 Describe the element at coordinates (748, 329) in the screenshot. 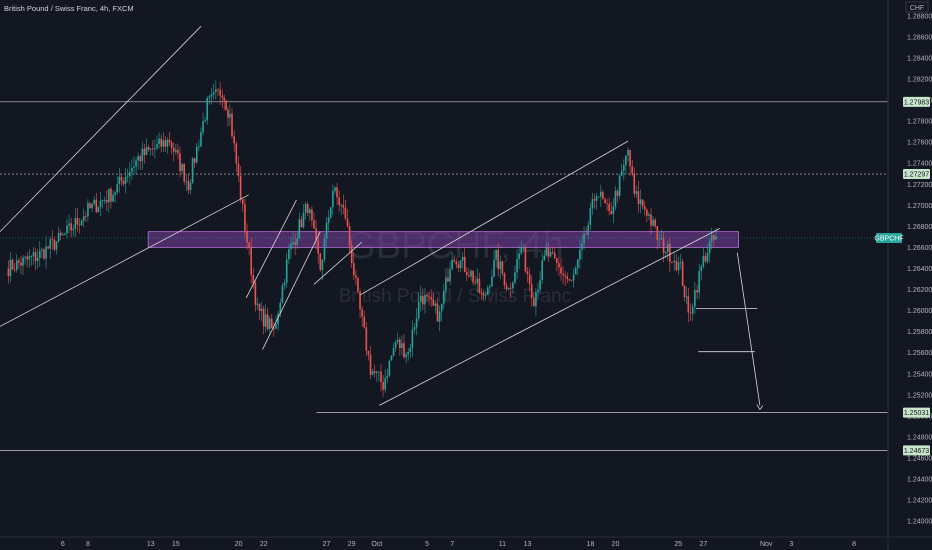

I see `projection-arrow-line` at that location.